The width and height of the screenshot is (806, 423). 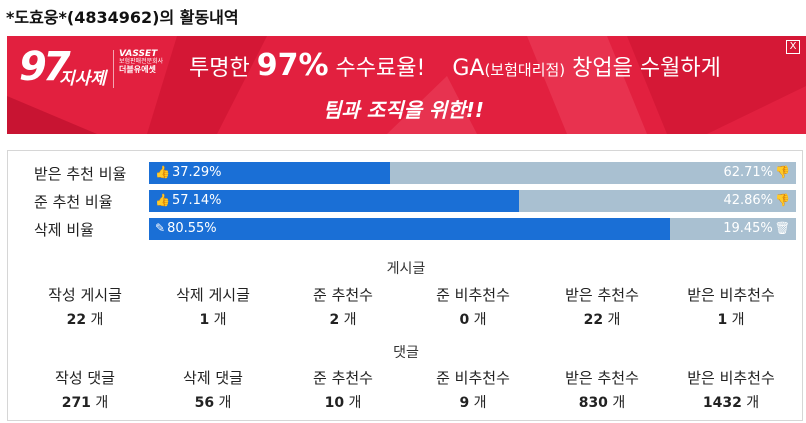 I want to click on stat-number: 9, so click(x=464, y=403).